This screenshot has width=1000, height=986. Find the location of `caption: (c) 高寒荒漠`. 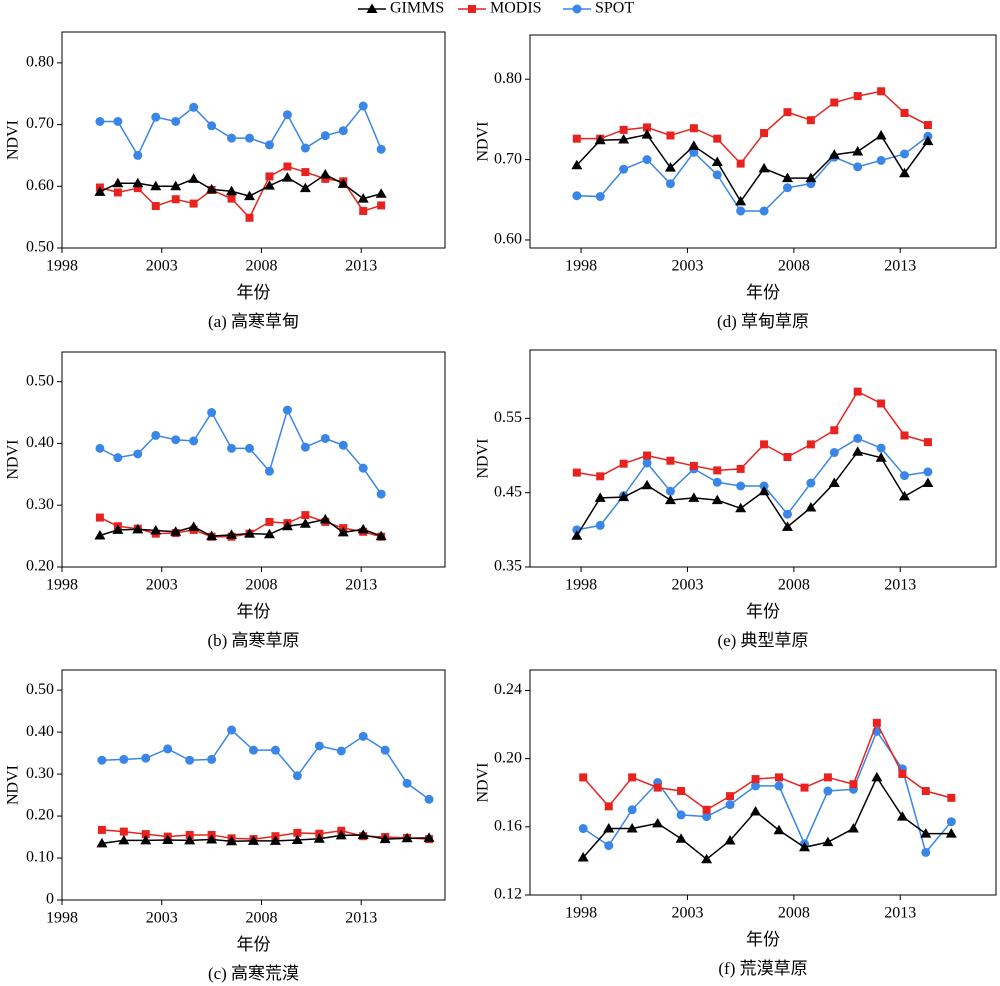

caption: (c) 高寒荒漠 is located at coordinates (253, 973).